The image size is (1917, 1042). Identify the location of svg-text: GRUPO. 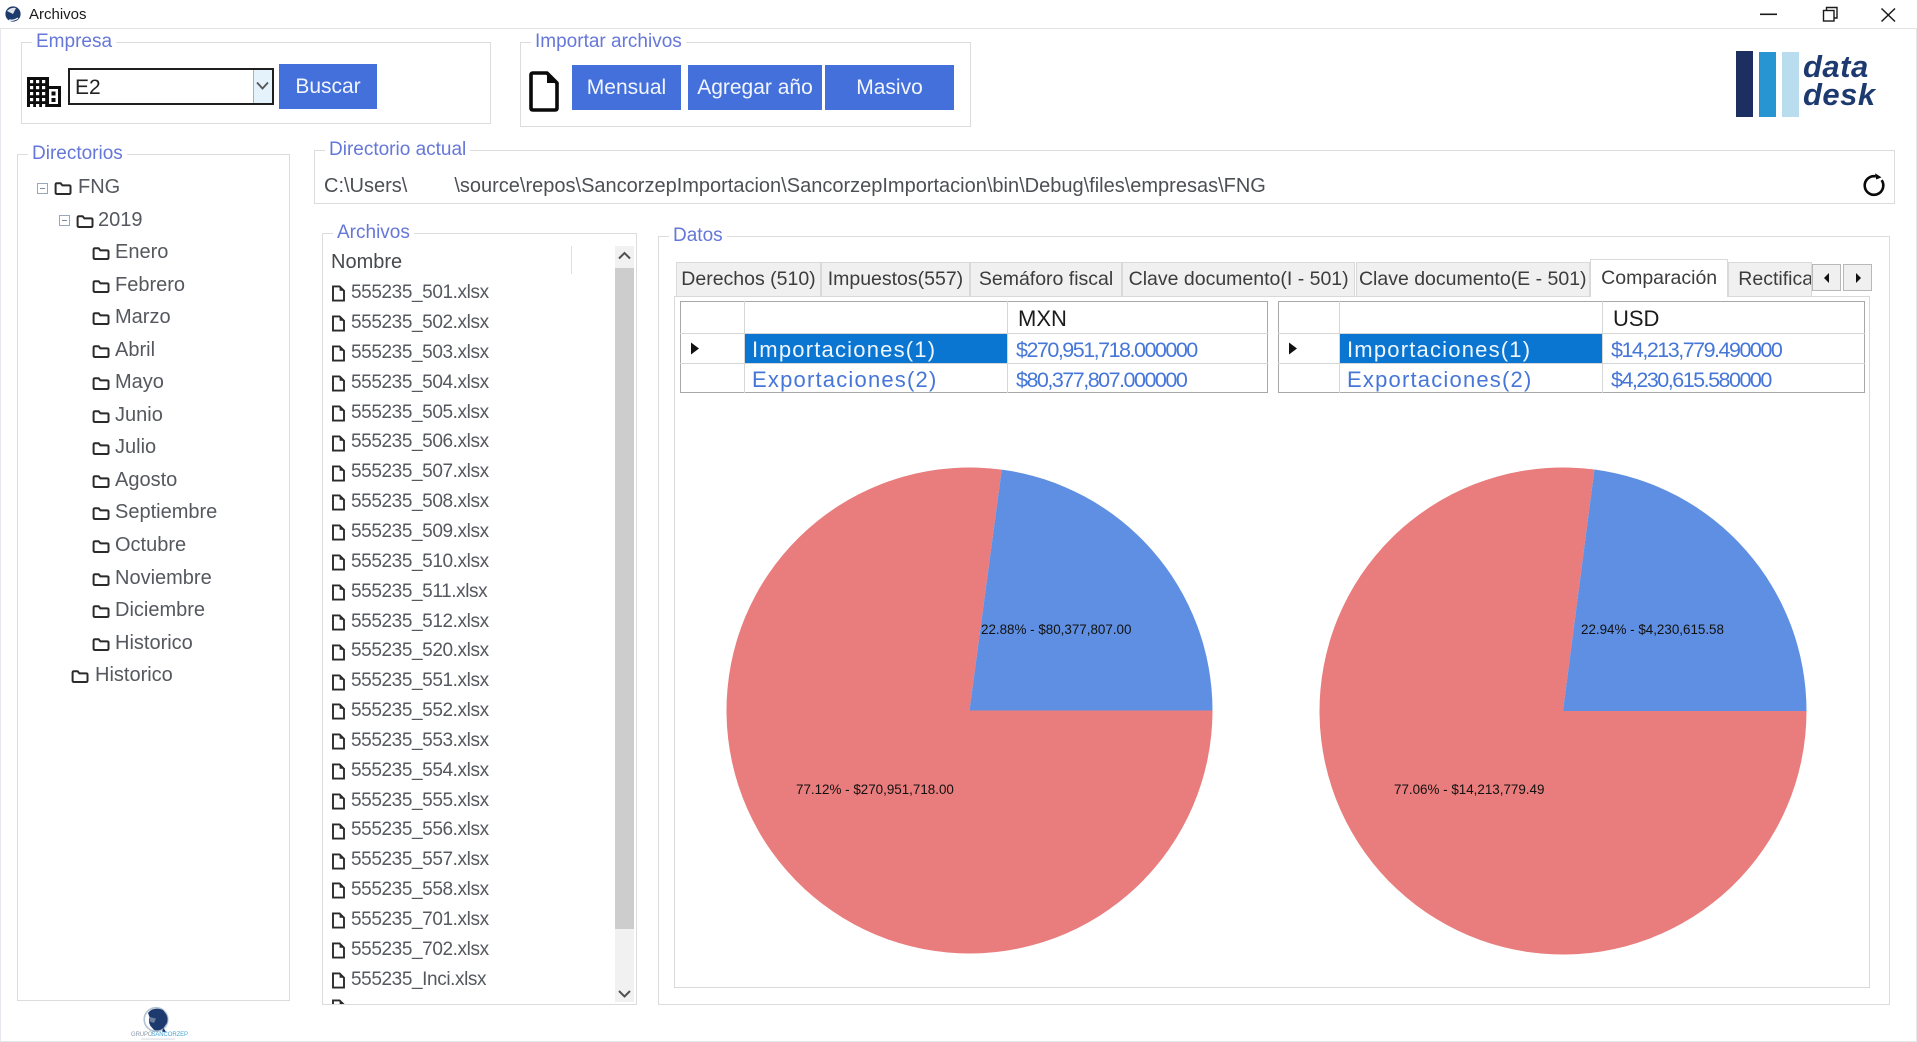
(142, 1035).